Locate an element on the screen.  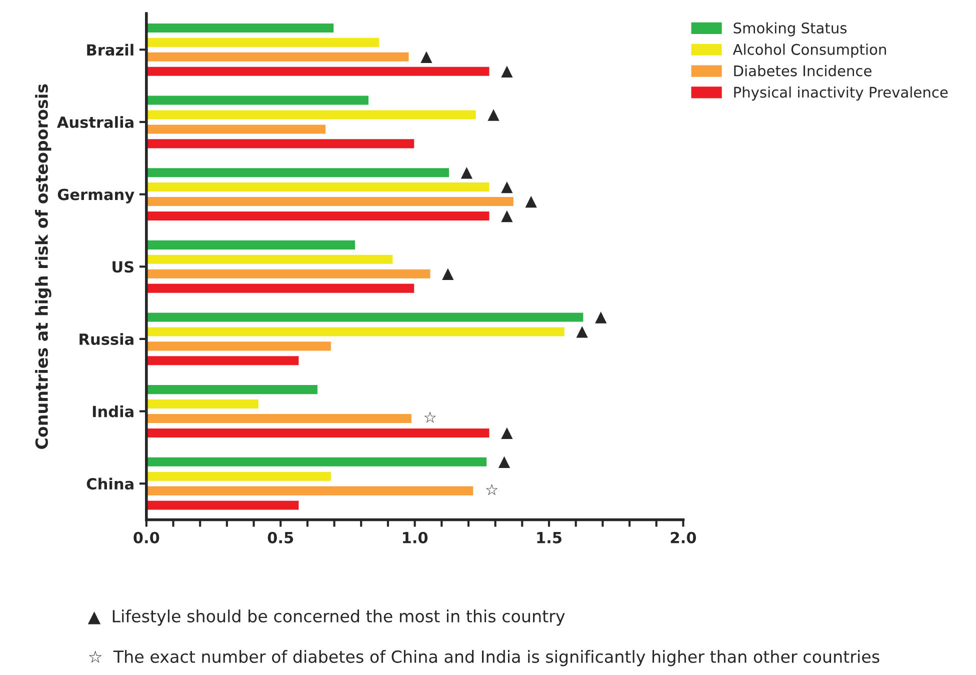
y-tick-label: India is located at coordinates (113, 411).